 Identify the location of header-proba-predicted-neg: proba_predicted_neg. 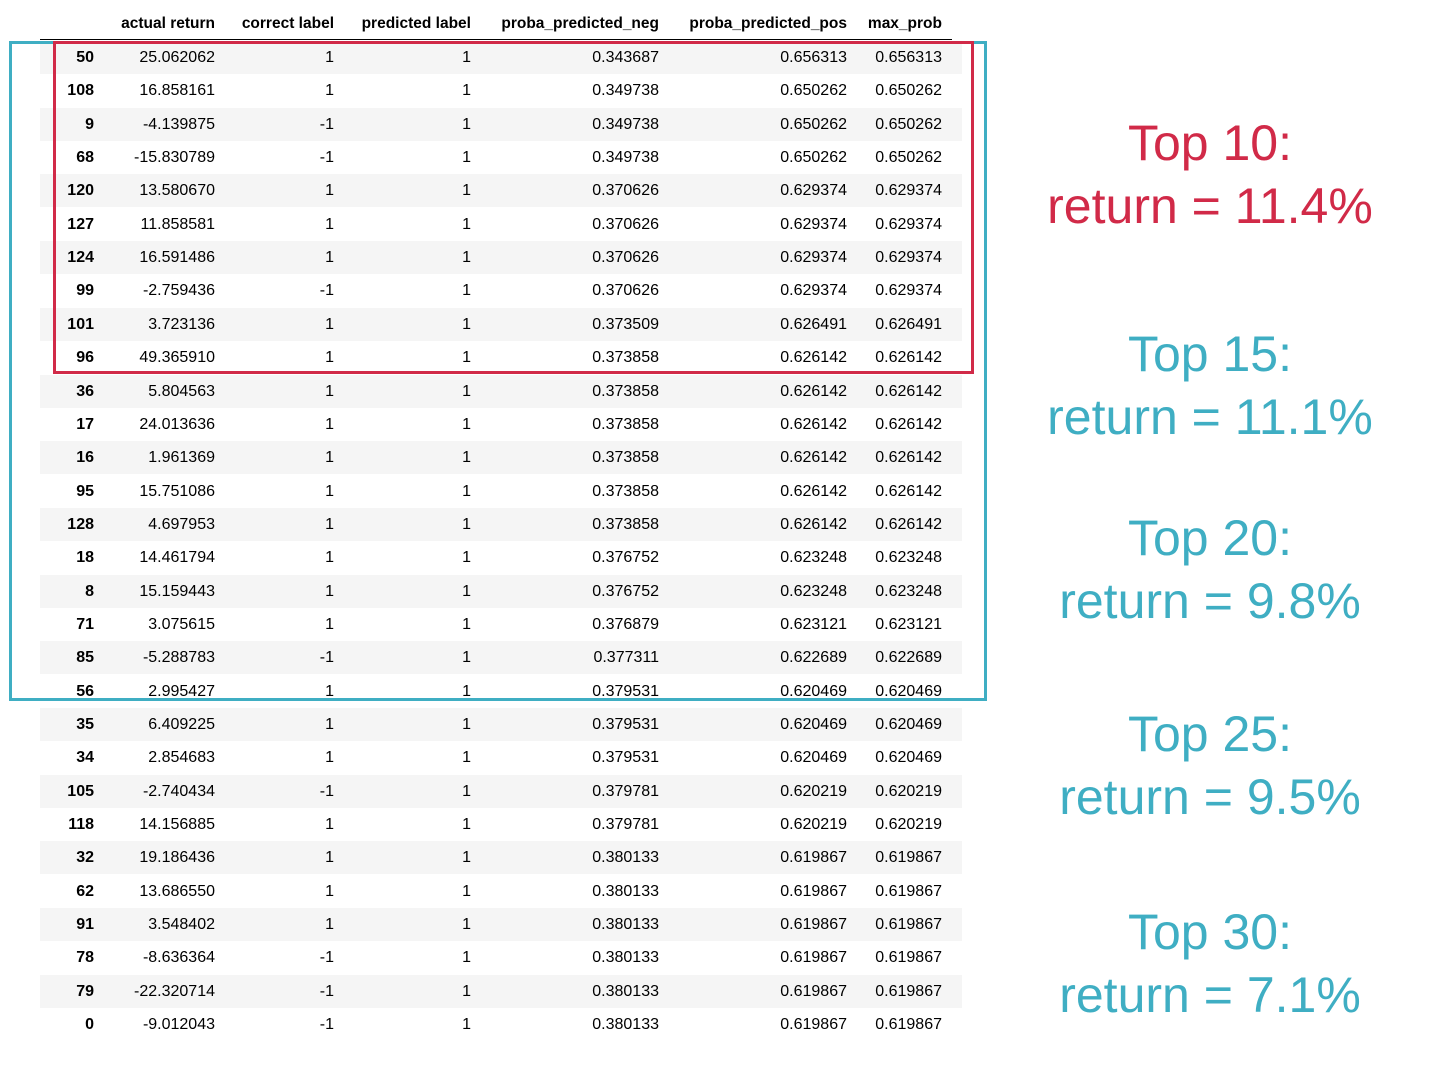
(580, 23).